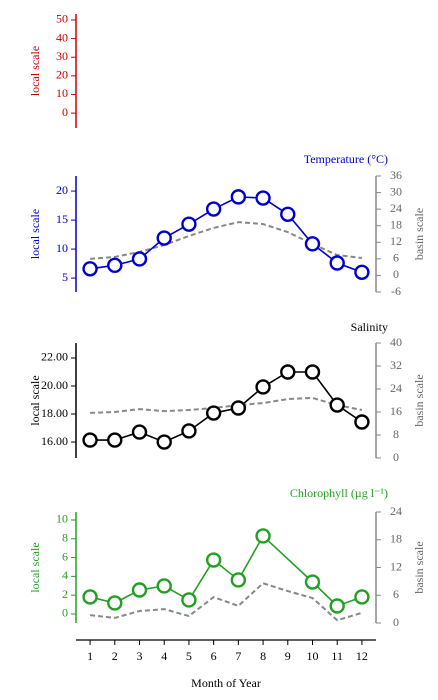  Describe the element at coordinates (140, 656) in the screenshot. I see `x-tick-label: 3` at that location.